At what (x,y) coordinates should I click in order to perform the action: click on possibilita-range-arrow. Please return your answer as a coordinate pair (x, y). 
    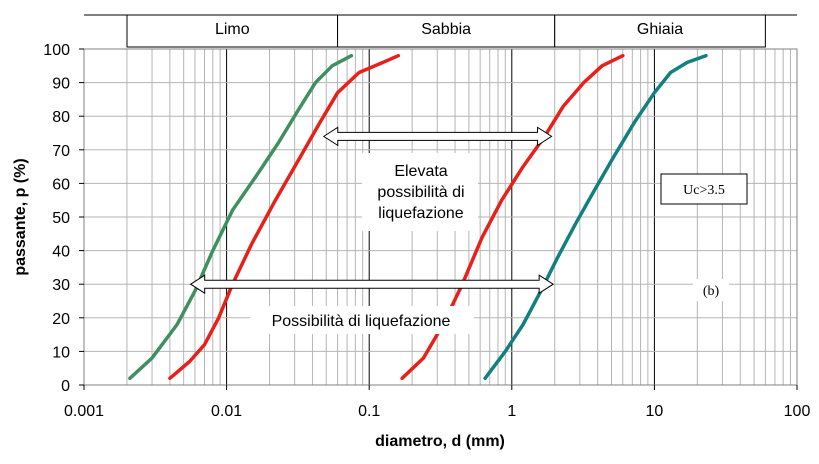
    Looking at the image, I should click on (372, 284).